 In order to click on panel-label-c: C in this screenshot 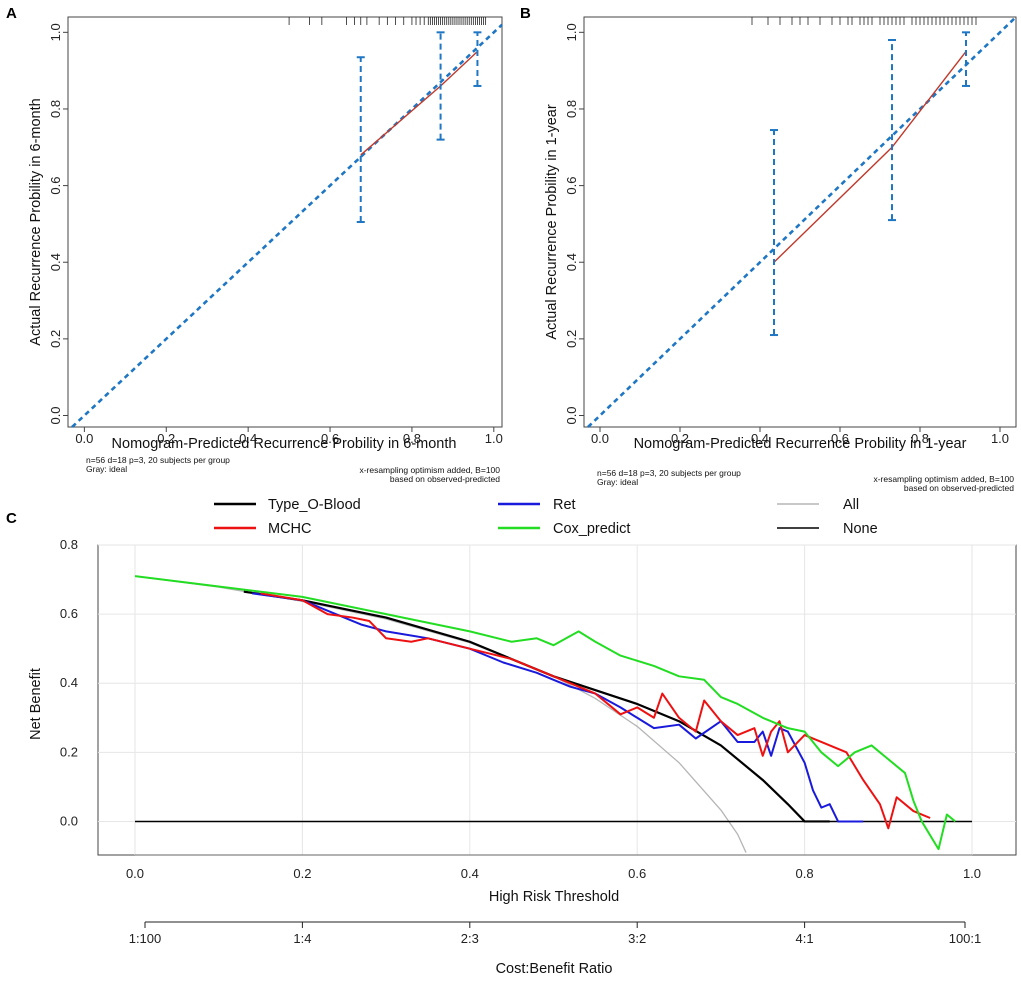, I will do `click(11, 518)`.